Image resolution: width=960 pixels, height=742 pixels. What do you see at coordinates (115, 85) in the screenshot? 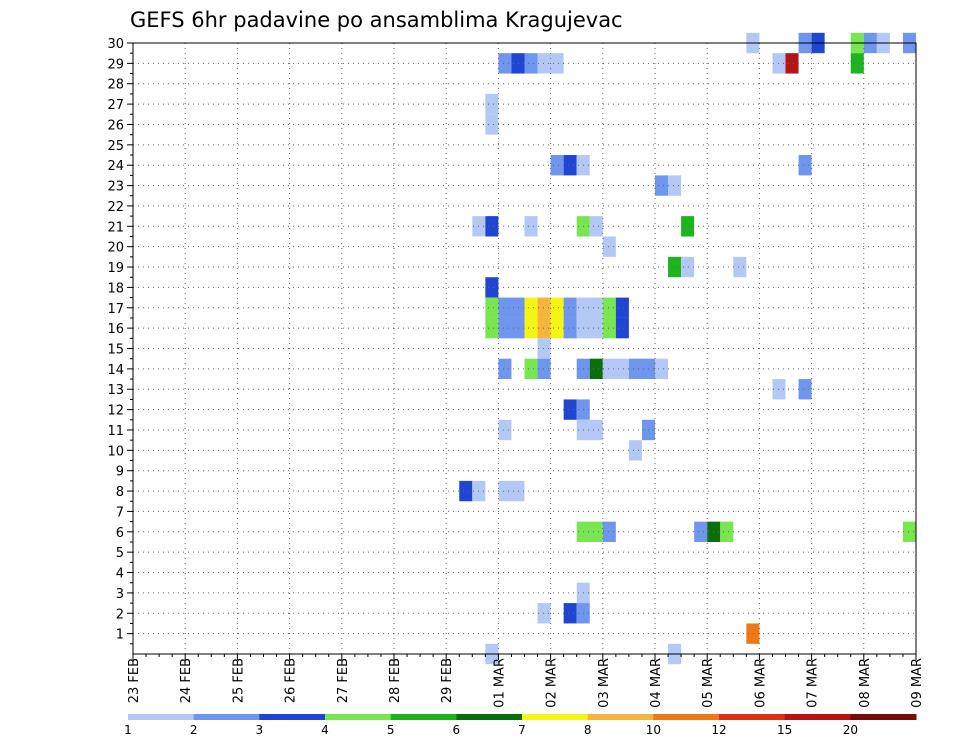
I see `y-tick-label-28: 28` at bounding box center [115, 85].